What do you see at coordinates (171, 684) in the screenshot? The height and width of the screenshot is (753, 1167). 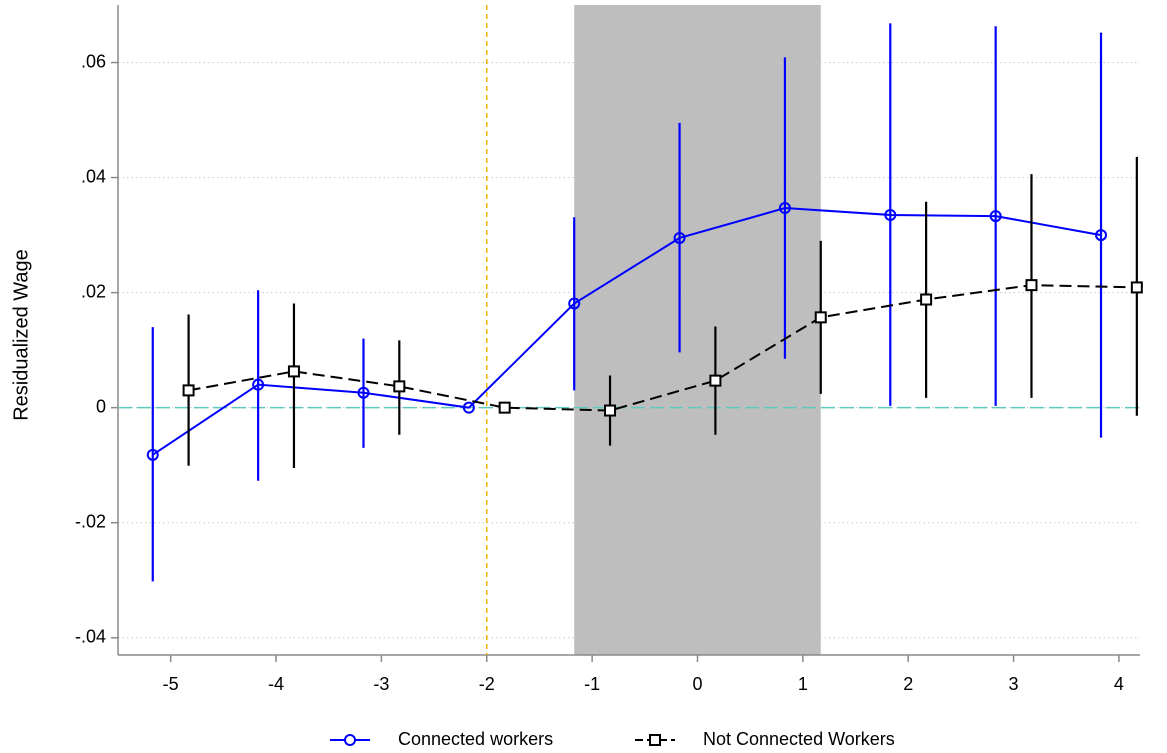 I see `x-tick-label: -5` at bounding box center [171, 684].